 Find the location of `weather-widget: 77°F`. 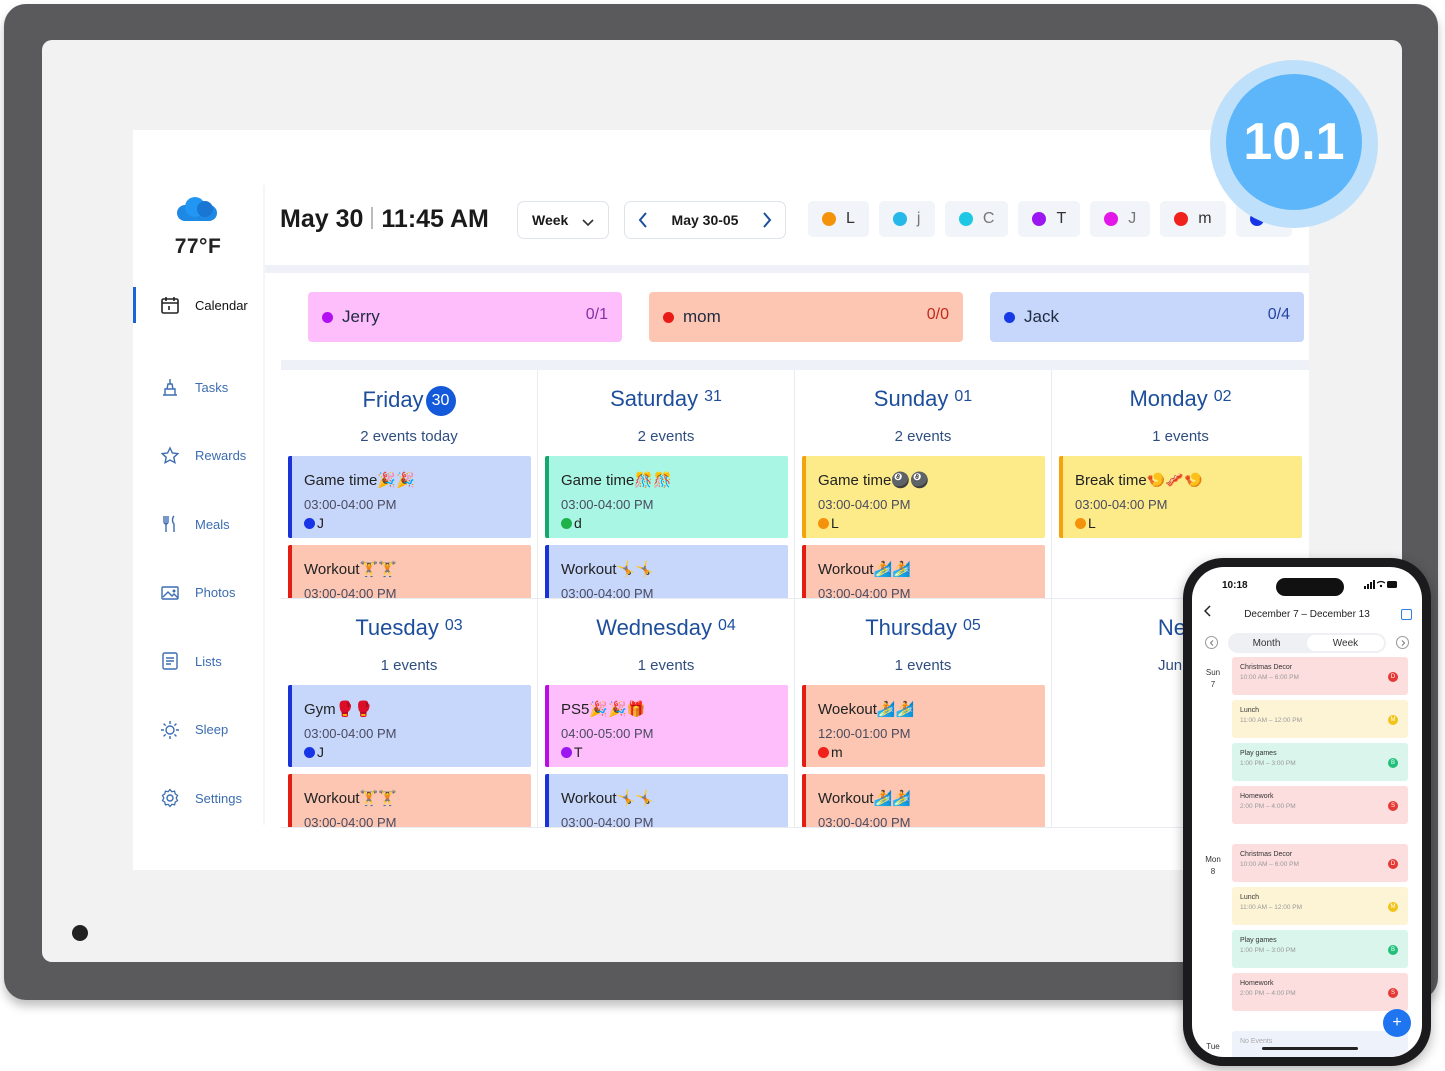

weather-widget: 77°F is located at coordinates (198, 222).